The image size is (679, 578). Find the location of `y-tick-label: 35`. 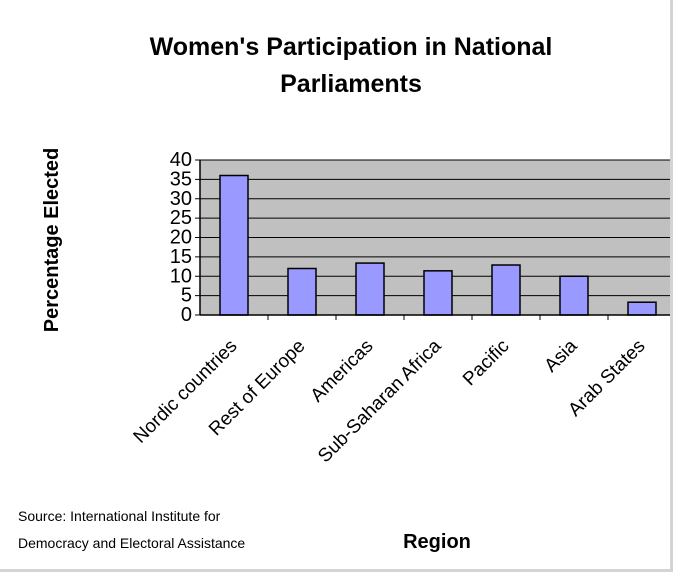

y-tick-label: 35 is located at coordinates (181, 179).